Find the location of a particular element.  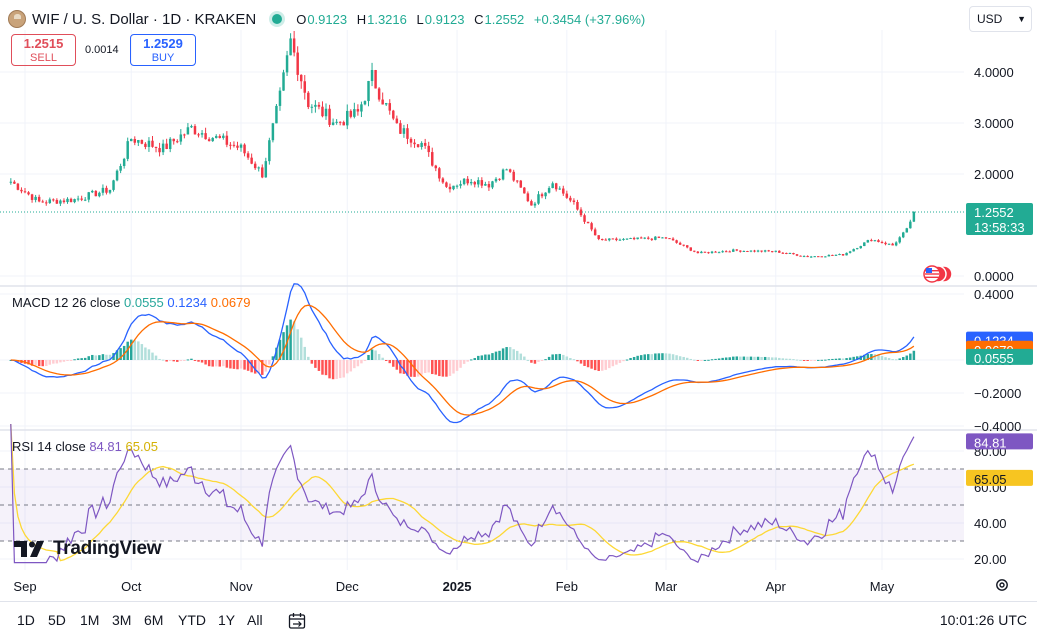

sell-label: SELL is located at coordinates (43, 58).